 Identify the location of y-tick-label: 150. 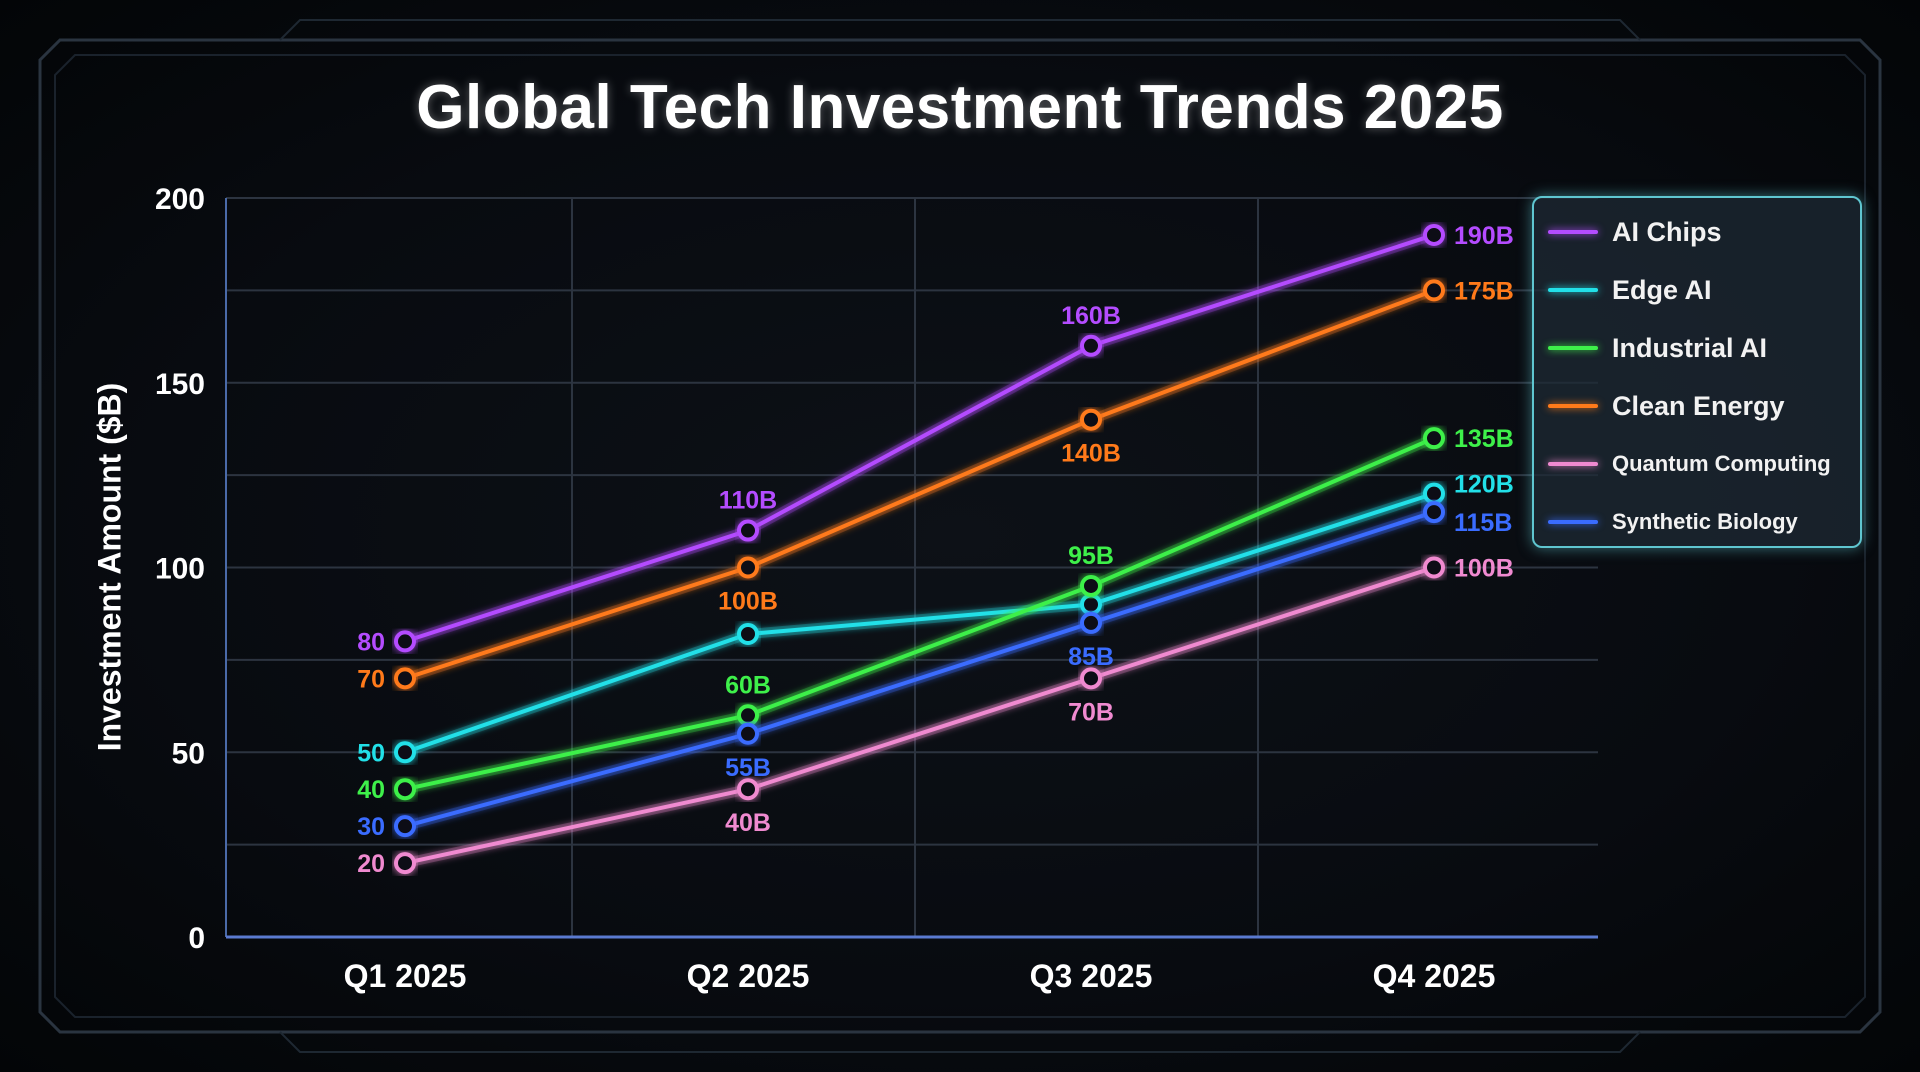
(180, 384).